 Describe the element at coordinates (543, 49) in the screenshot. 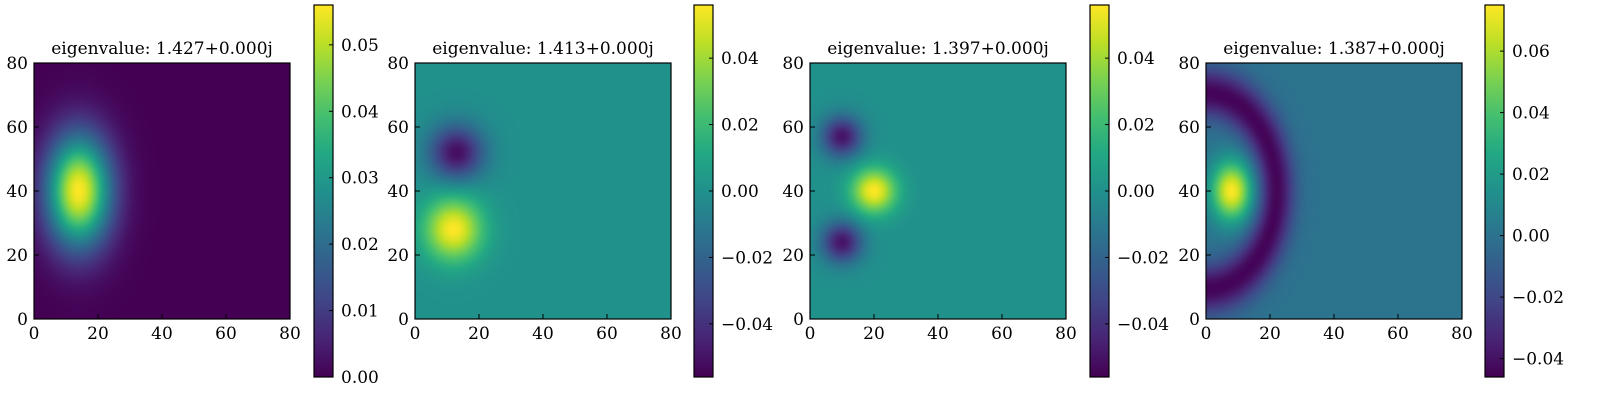

I see `panel-title: eigenvalue: 1.413+0.000j` at that location.